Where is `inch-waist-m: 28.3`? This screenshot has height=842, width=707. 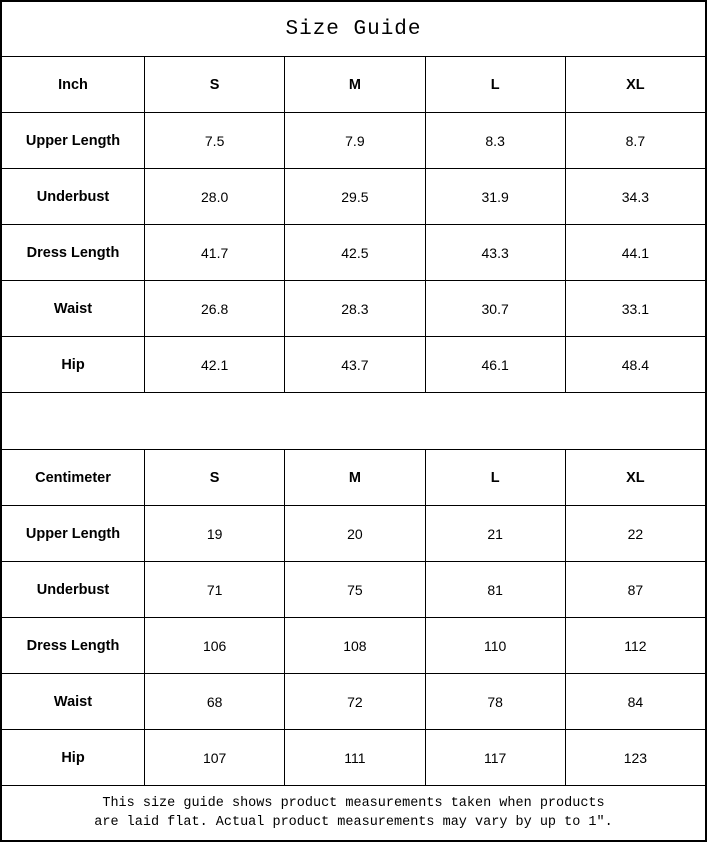
inch-waist-m: 28.3 is located at coordinates (354, 308).